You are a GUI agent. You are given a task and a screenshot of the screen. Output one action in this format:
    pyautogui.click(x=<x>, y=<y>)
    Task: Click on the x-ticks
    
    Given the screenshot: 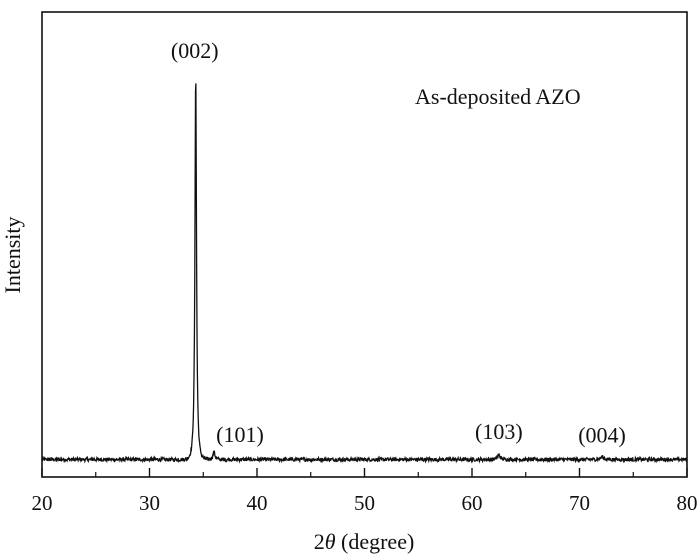 What is the action you would take?
    pyautogui.click(x=364, y=472)
    